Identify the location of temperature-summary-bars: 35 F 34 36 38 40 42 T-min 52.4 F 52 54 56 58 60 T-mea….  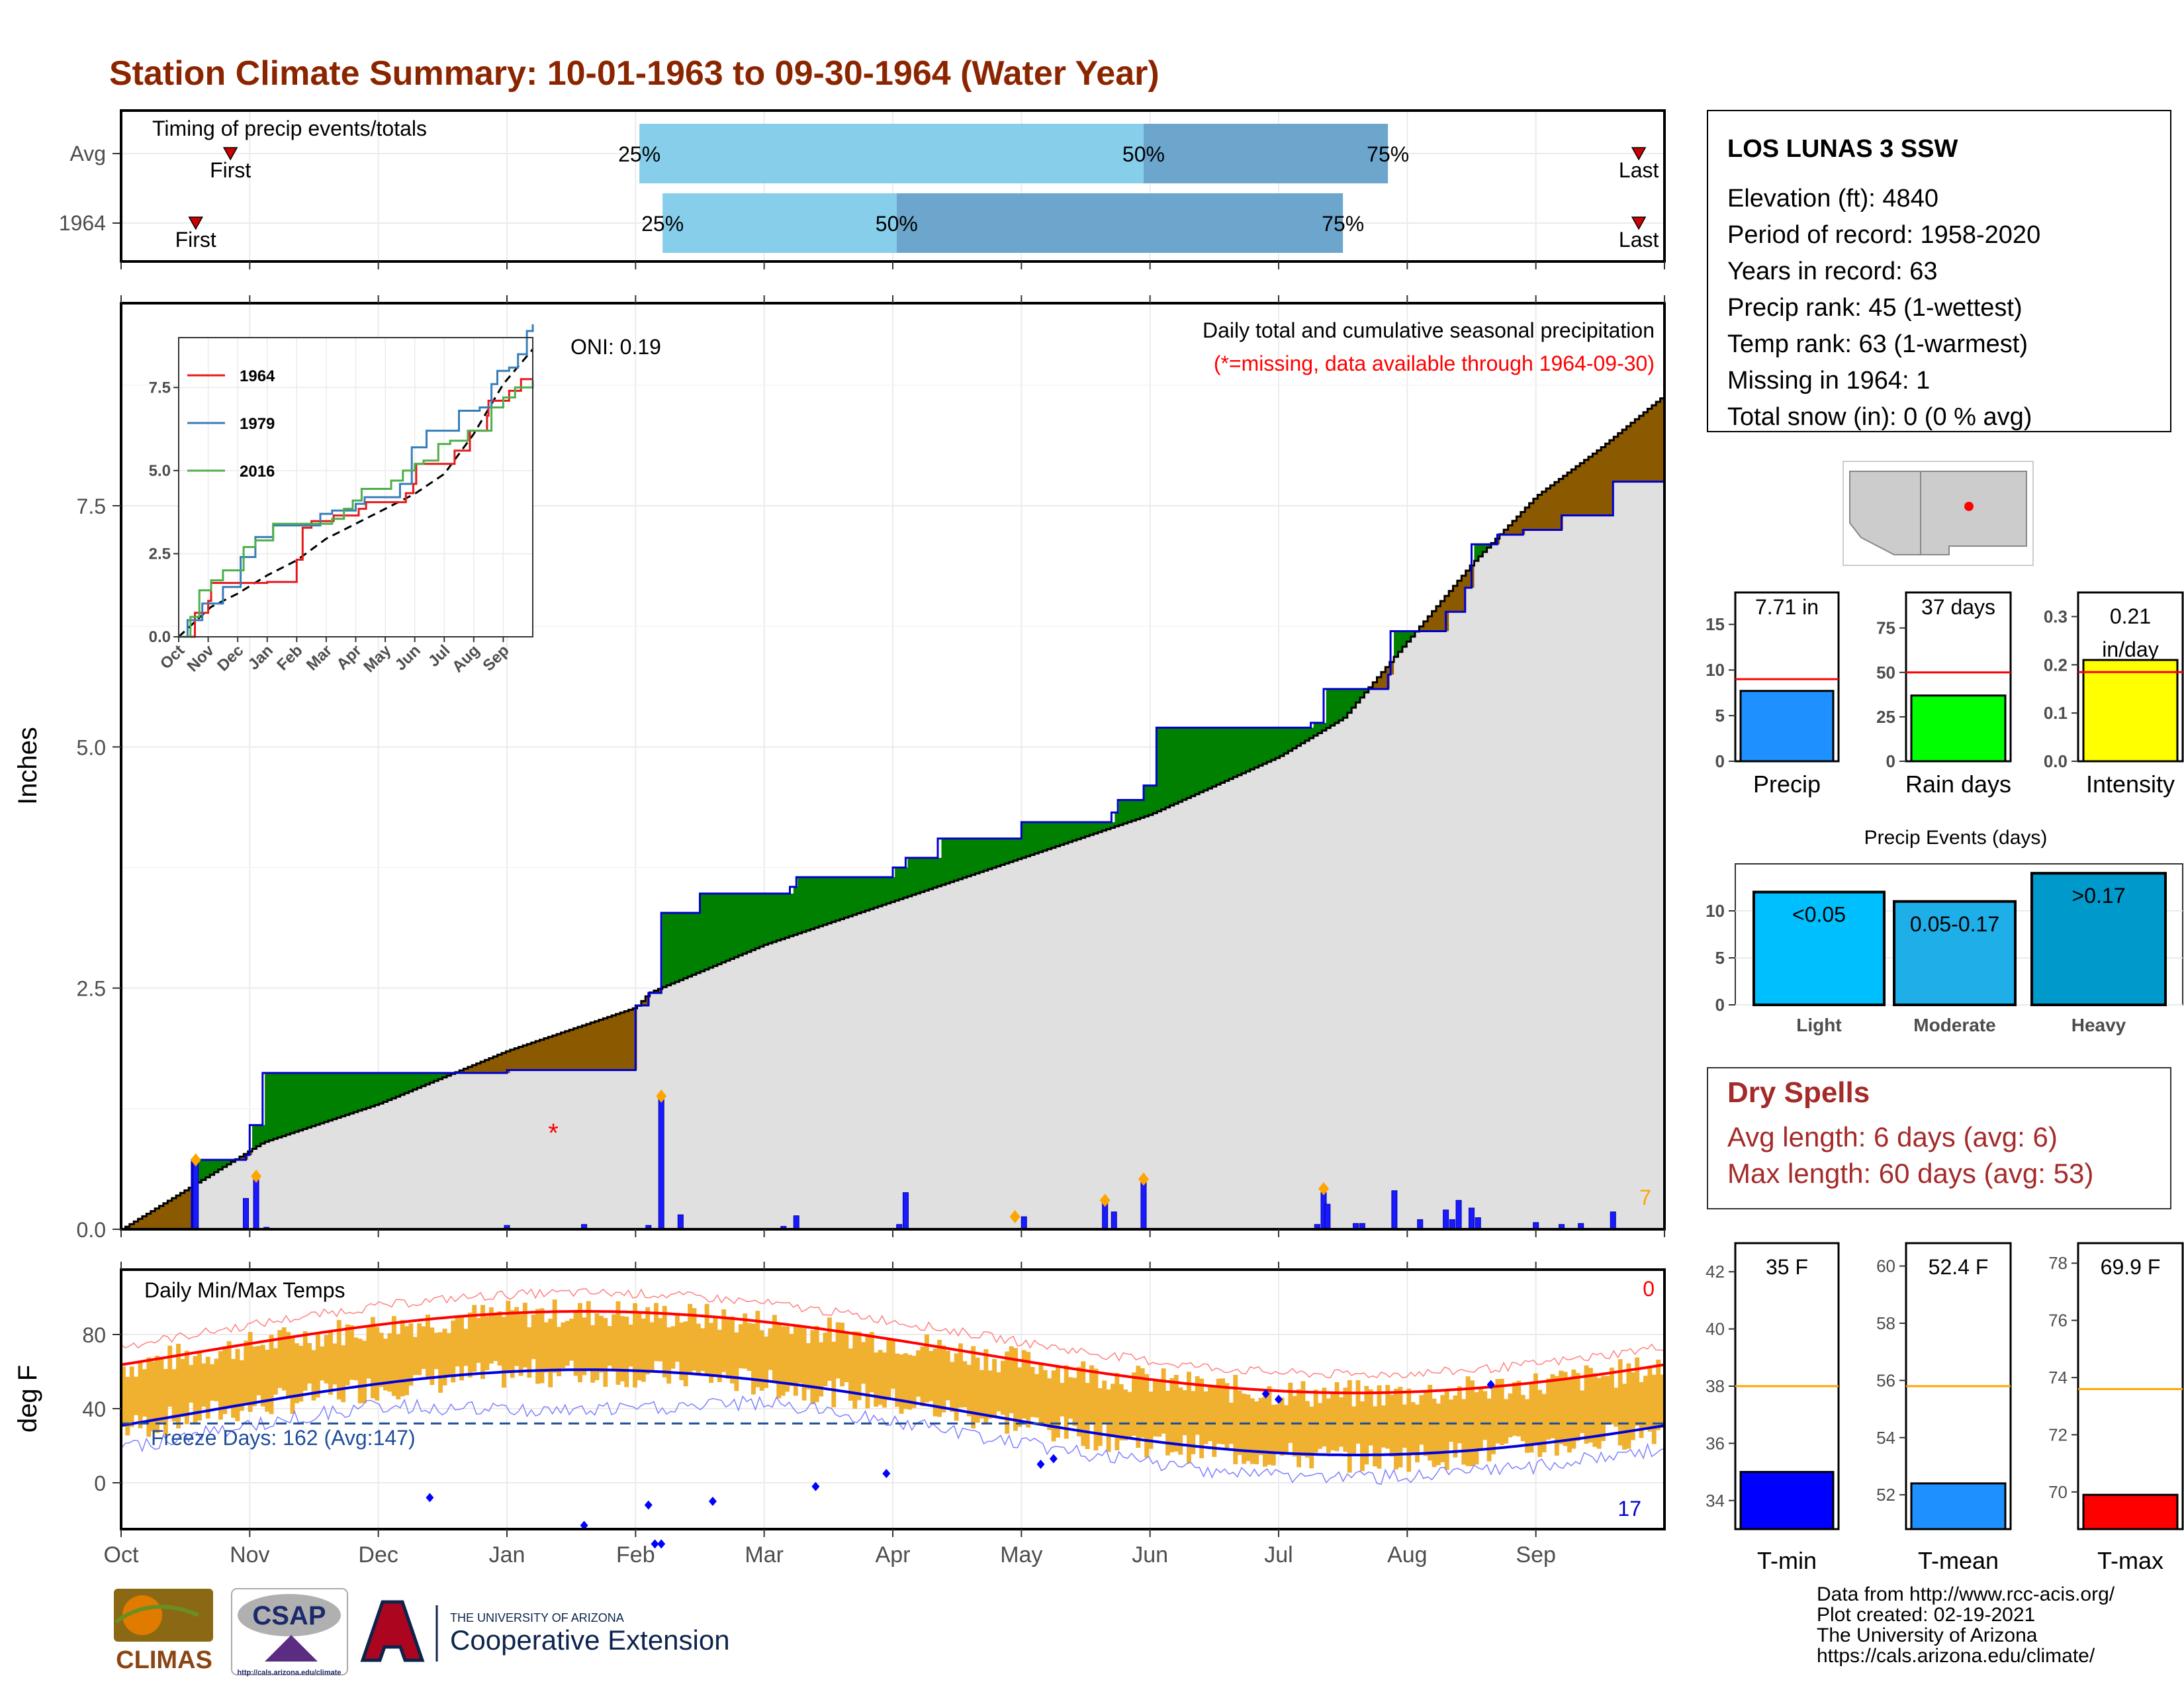
(1945, 1408).